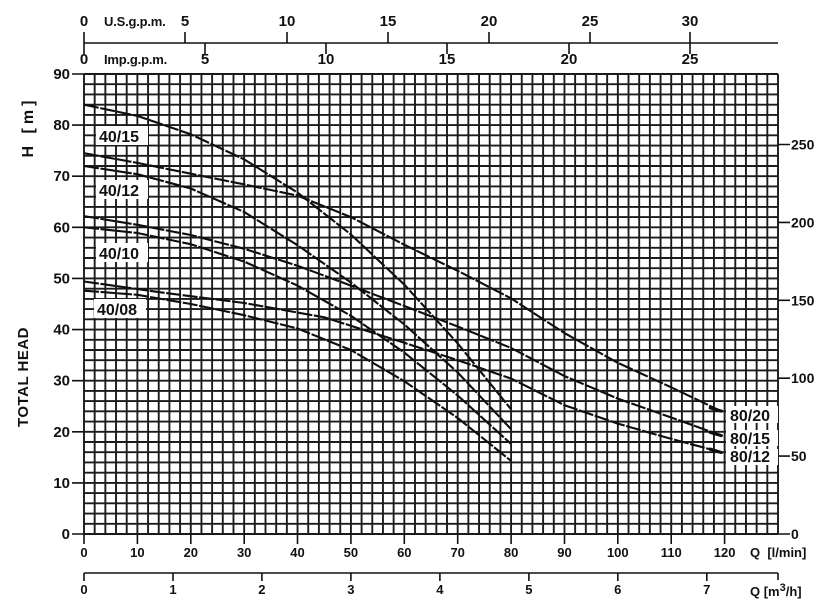 This screenshot has height=606, width=820. I want to click on svg-text: 80/20, so click(750, 416).